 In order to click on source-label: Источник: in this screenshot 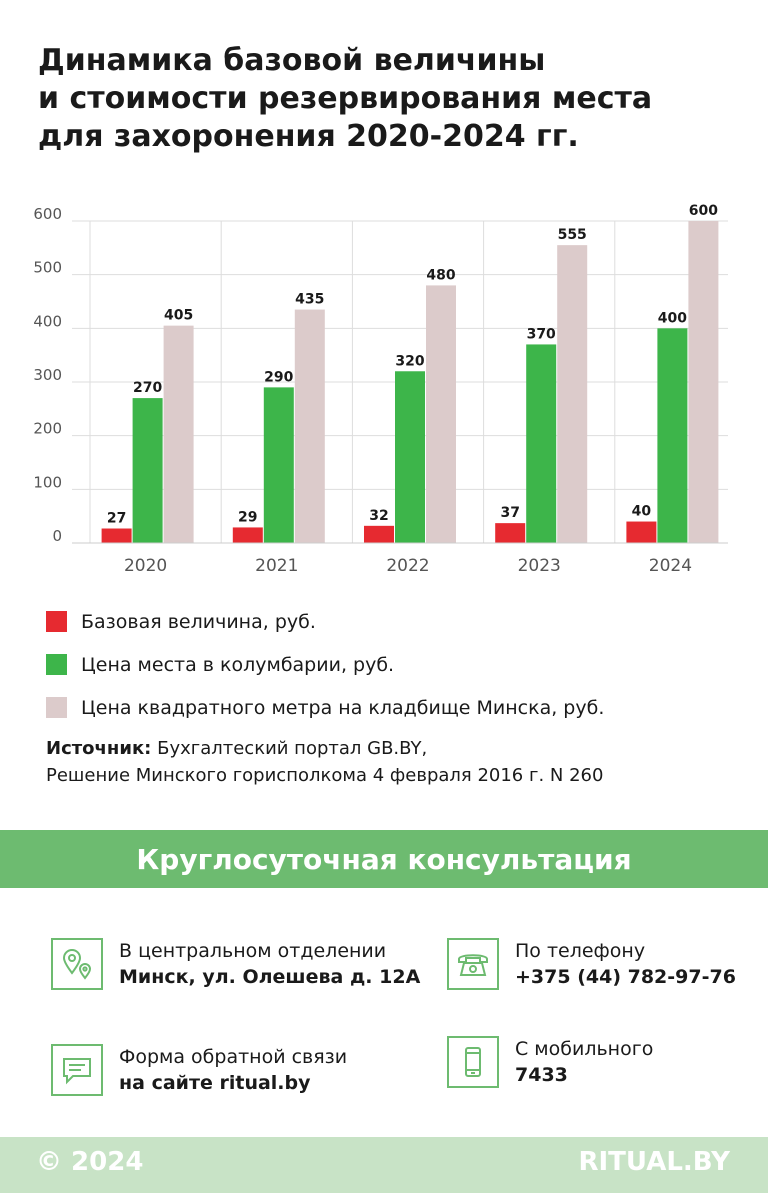, I will do `click(99, 748)`.